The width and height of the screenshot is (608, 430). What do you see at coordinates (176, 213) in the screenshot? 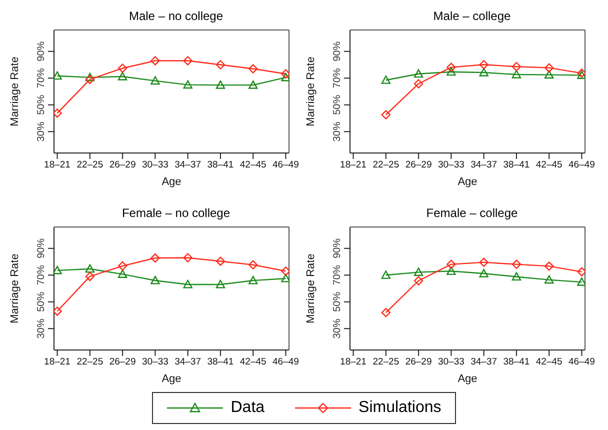
I see `chart-title: Female – no college` at bounding box center [176, 213].